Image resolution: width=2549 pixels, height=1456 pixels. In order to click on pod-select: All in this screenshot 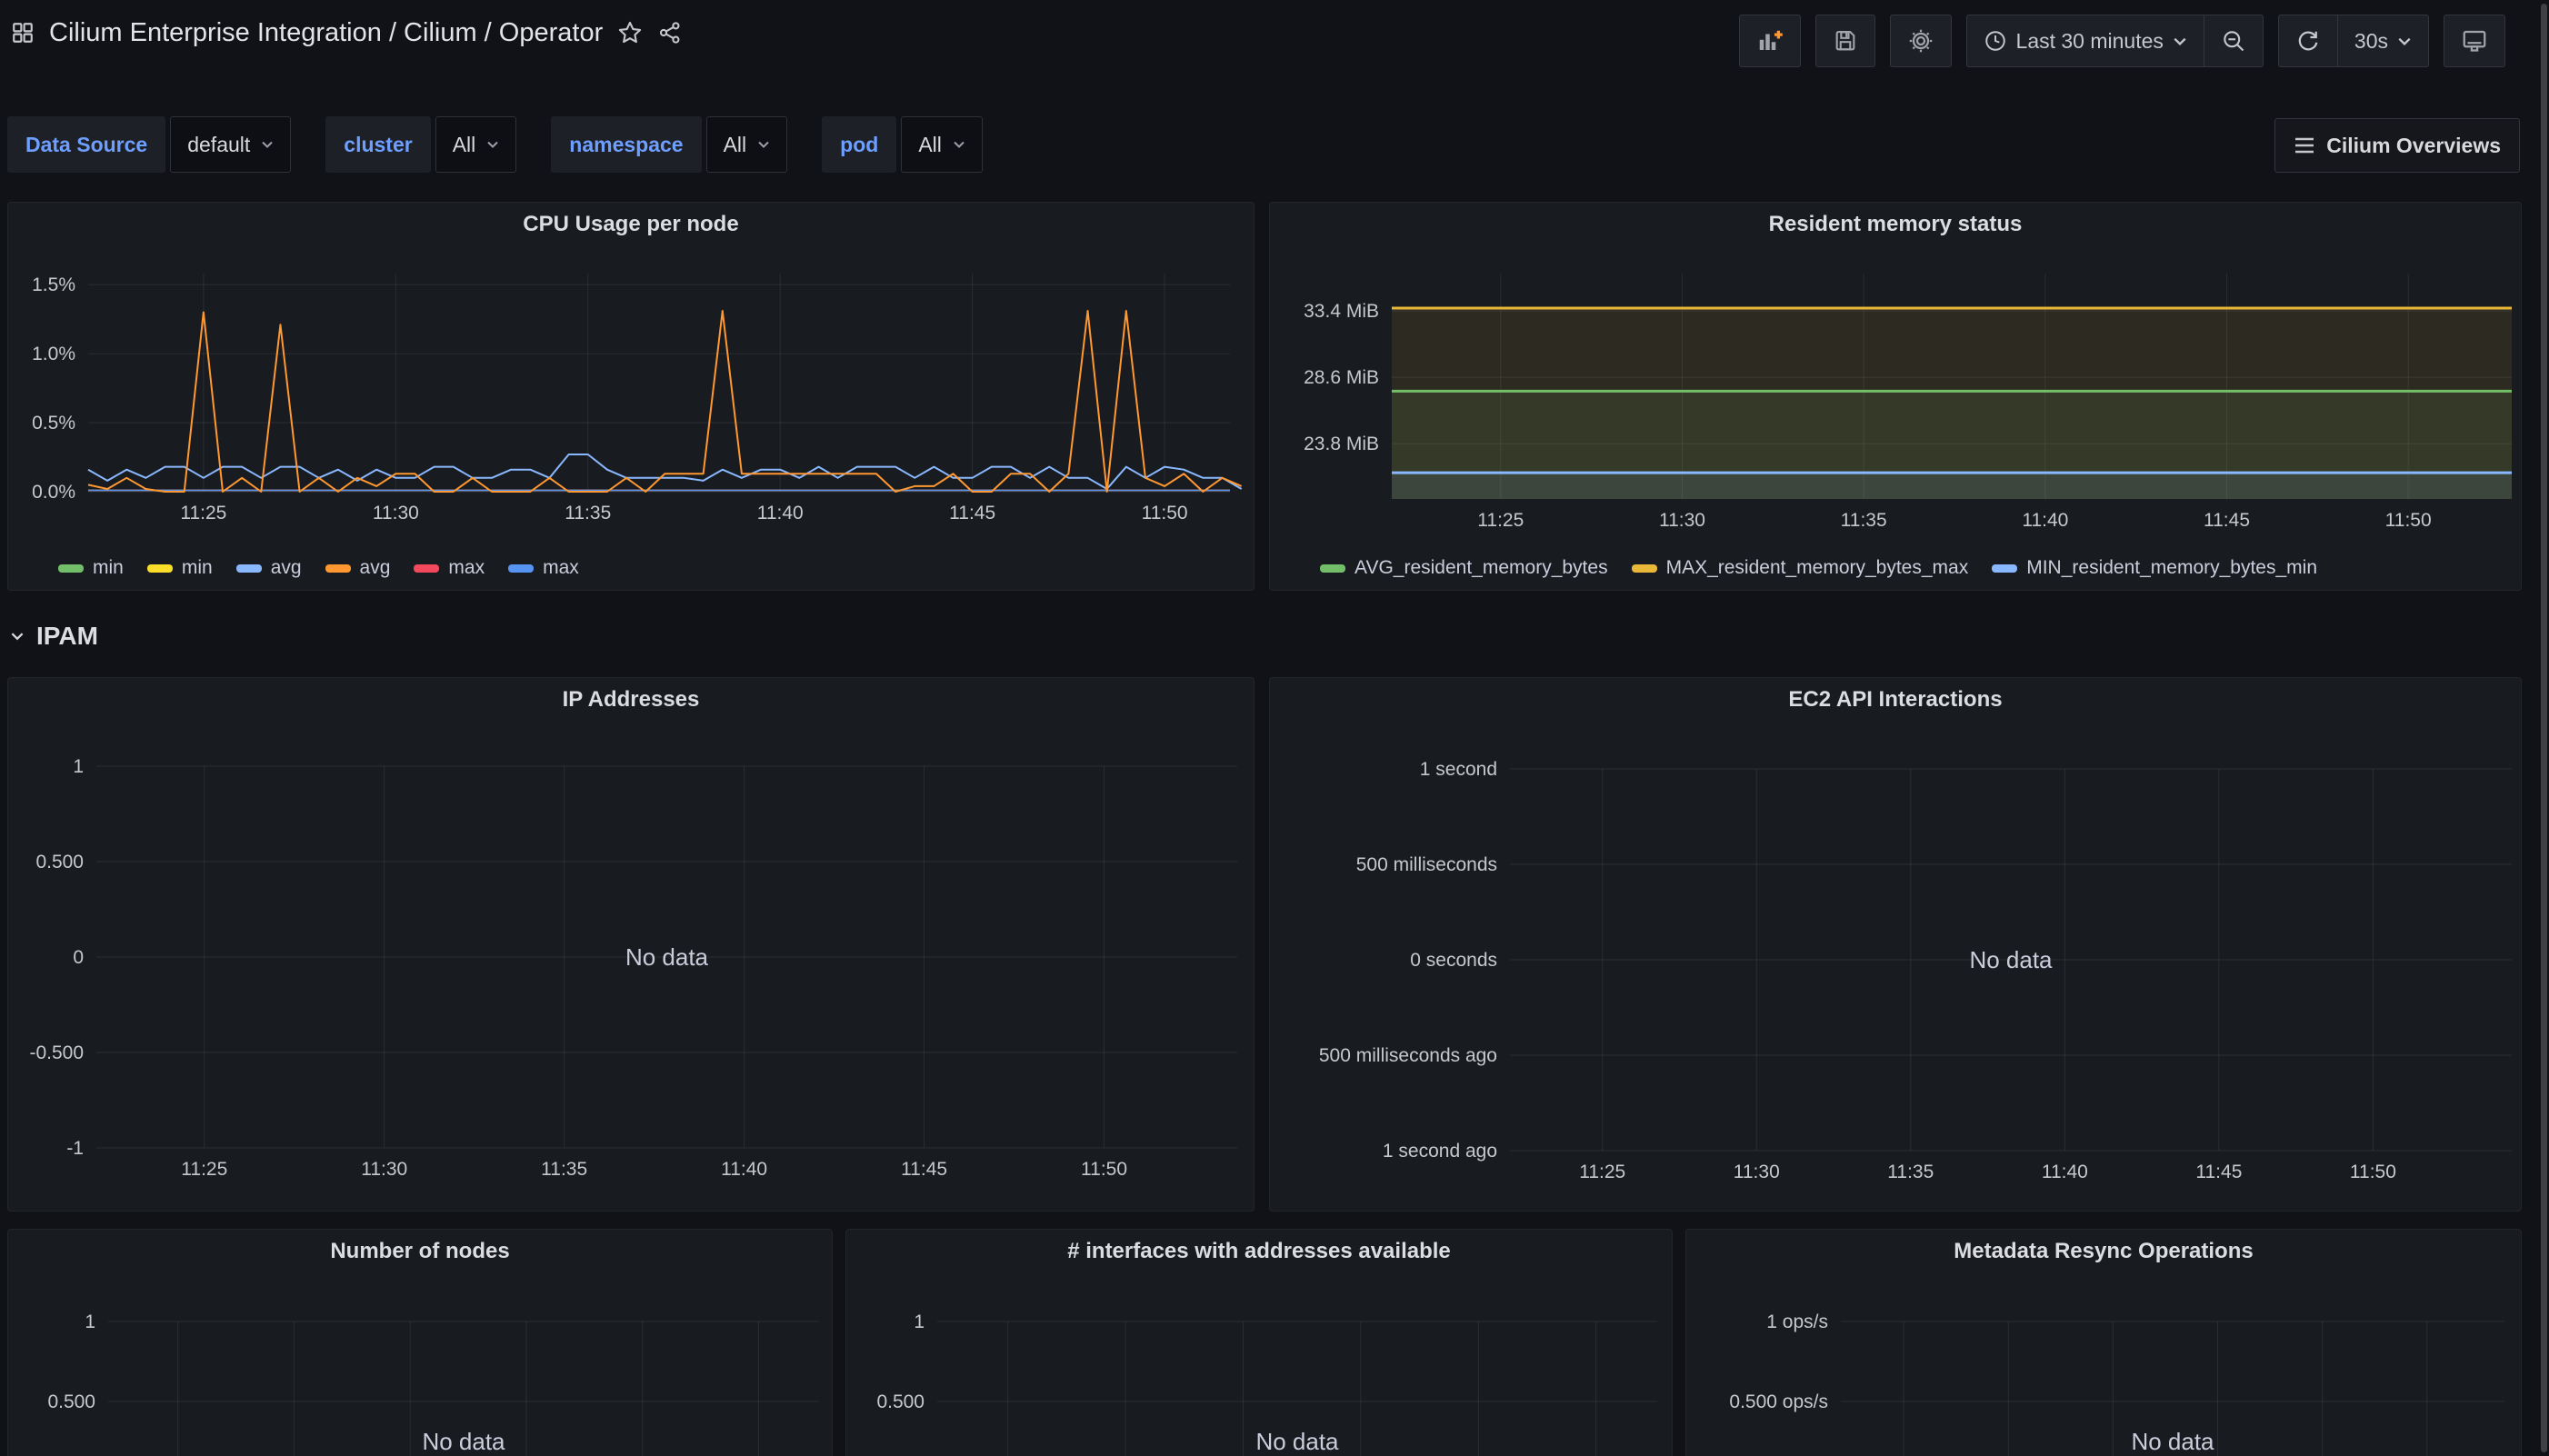, I will do `click(942, 144)`.